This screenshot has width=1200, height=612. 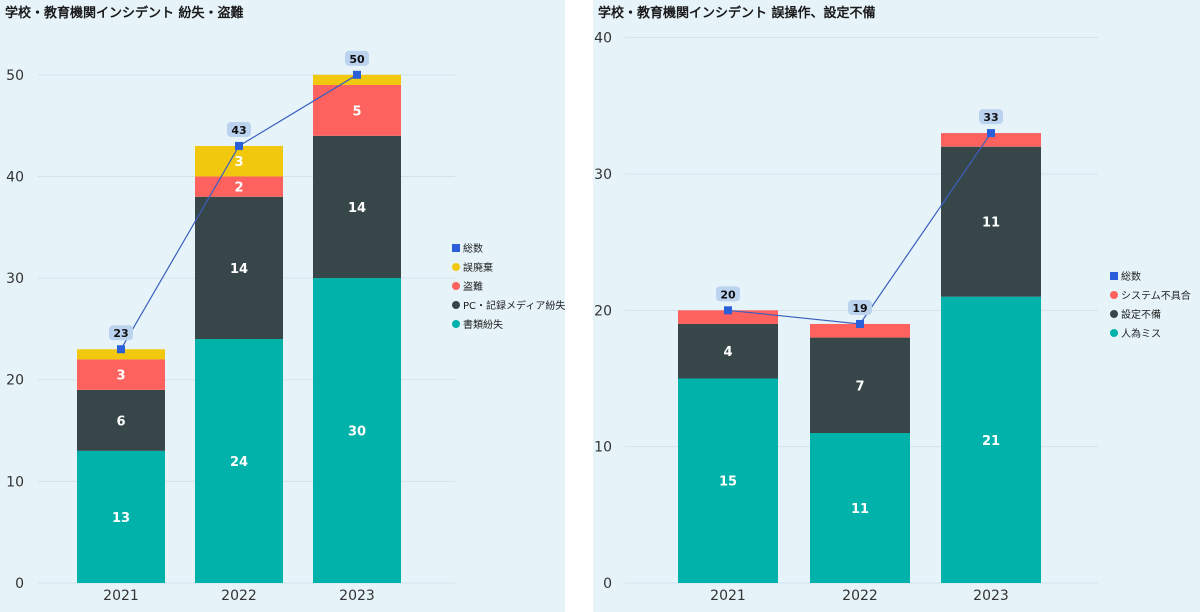 I want to click on legend-item: システム不具合, so click(x=1150, y=294).